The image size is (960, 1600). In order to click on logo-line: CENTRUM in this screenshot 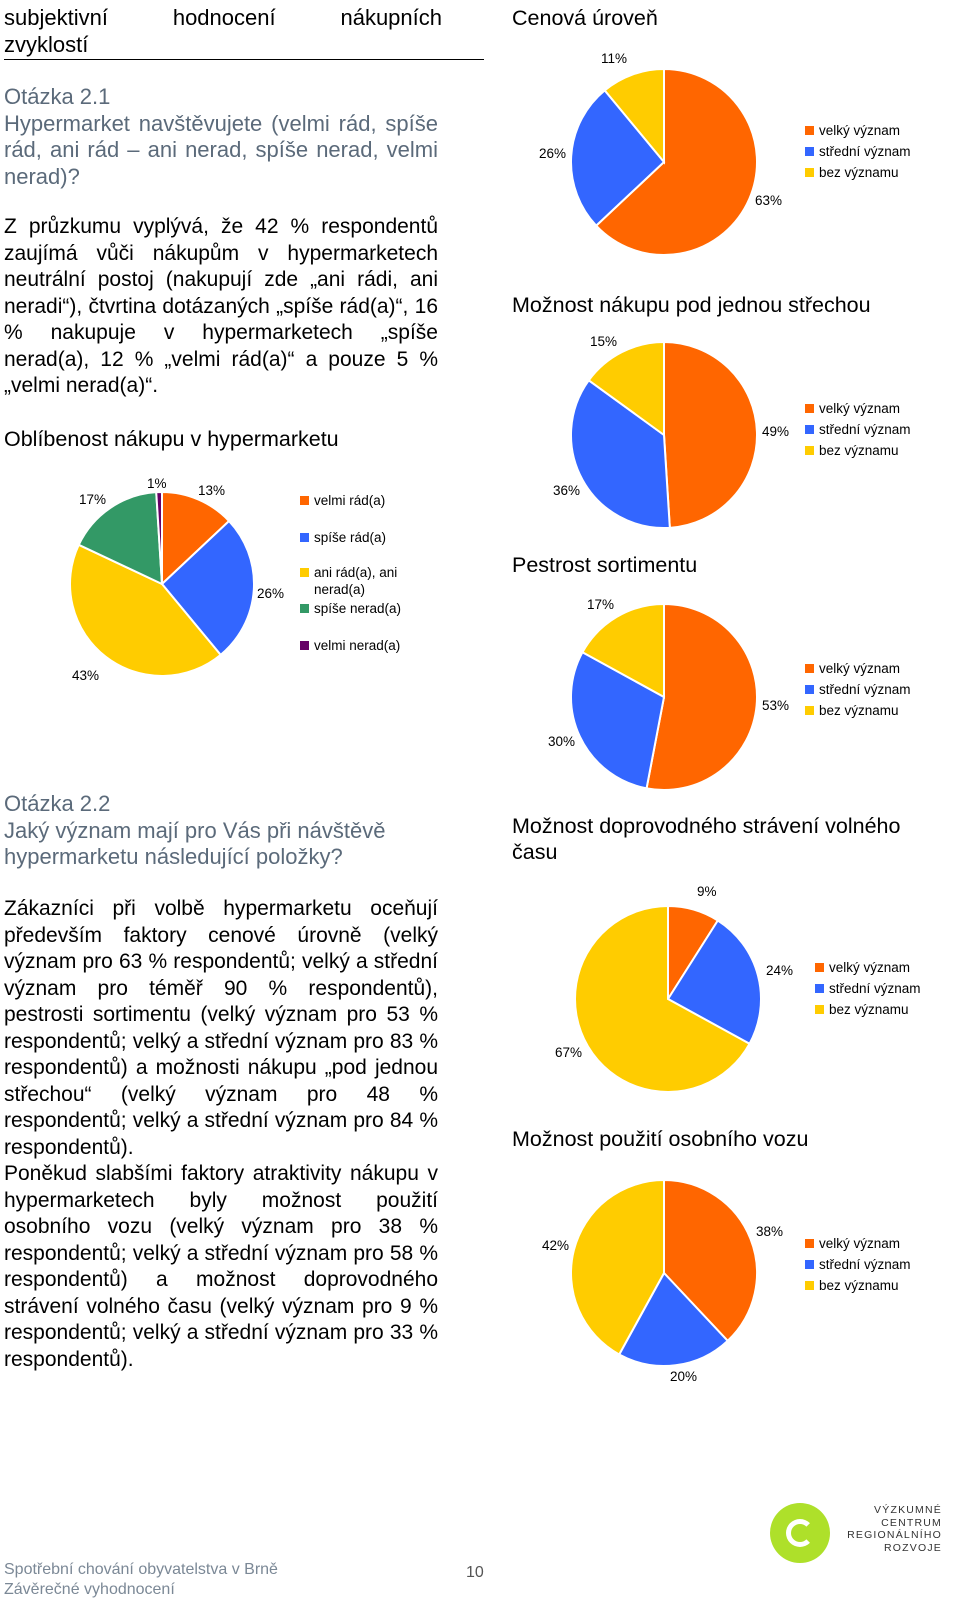, I will do `click(911, 1522)`.